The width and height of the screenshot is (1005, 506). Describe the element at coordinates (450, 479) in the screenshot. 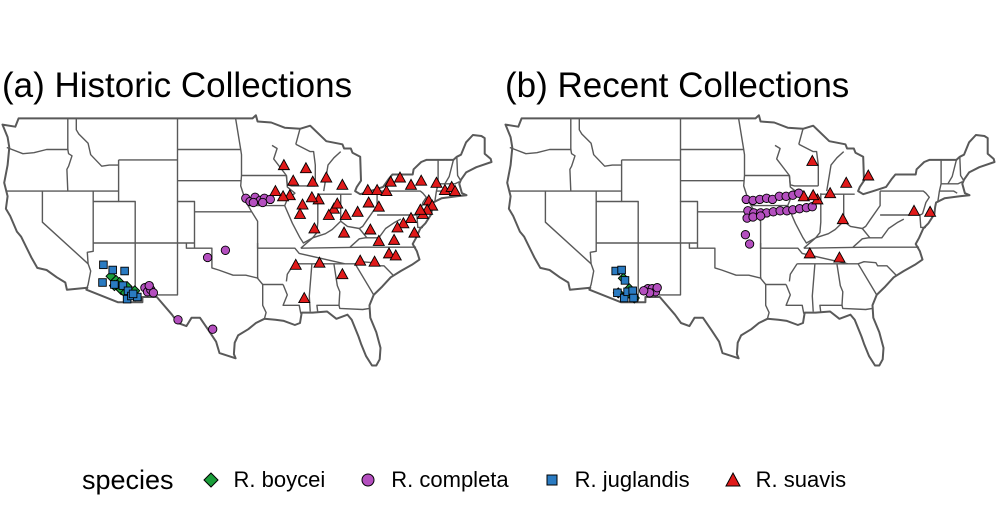

I see `legend-label: R. completa` at that location.